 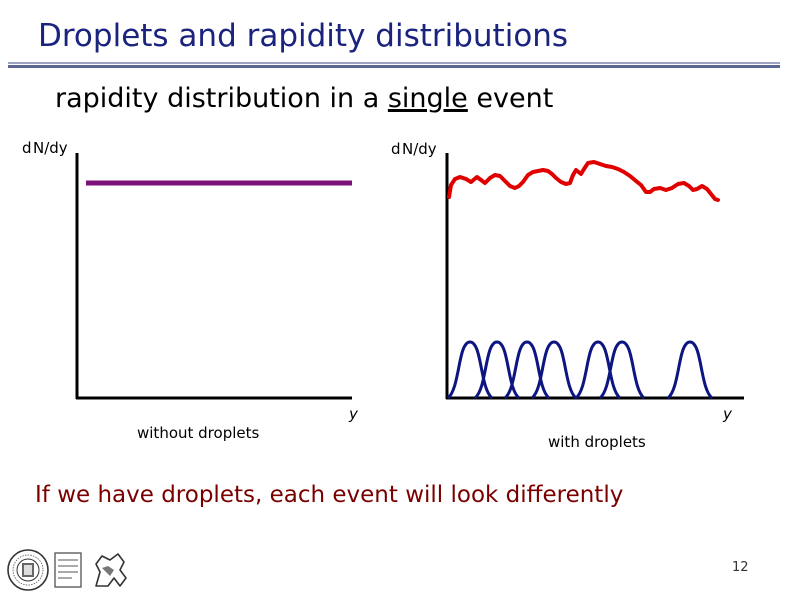 I want to click on page-number: 12, so click(x=740, y=567).